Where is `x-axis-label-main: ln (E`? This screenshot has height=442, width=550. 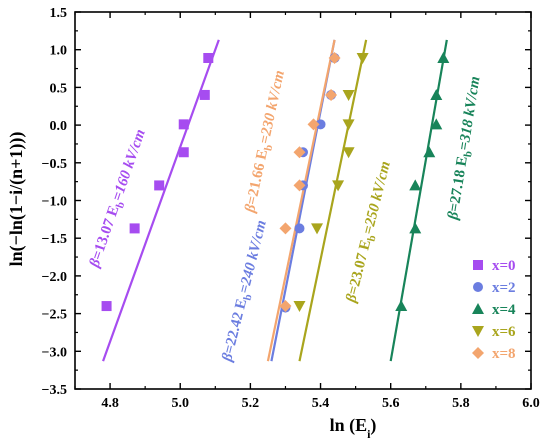 x-axis-label-main: ln (E is located at coordinates (349, 425).